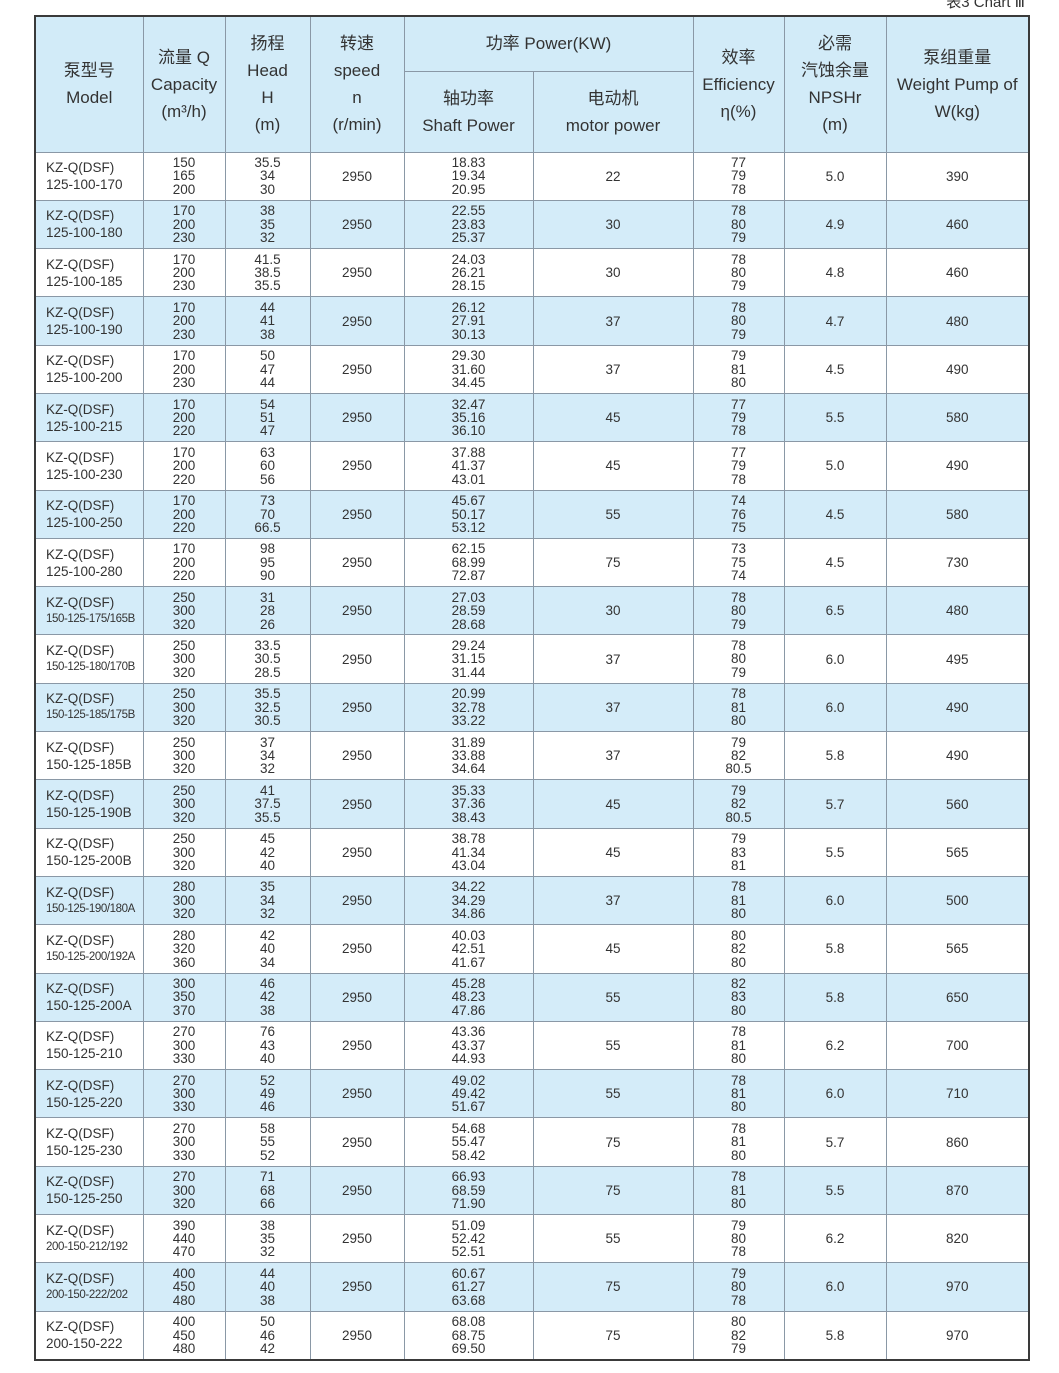  Describe the element at coordinates (957, 852) in the screenshot. I see `weight-cell: 565` at that location.